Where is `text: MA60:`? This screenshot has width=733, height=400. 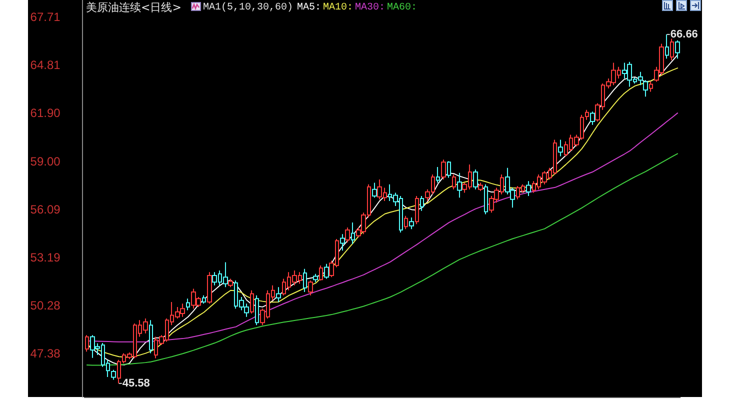 text: MA60: is located at coordinates (402, 8).